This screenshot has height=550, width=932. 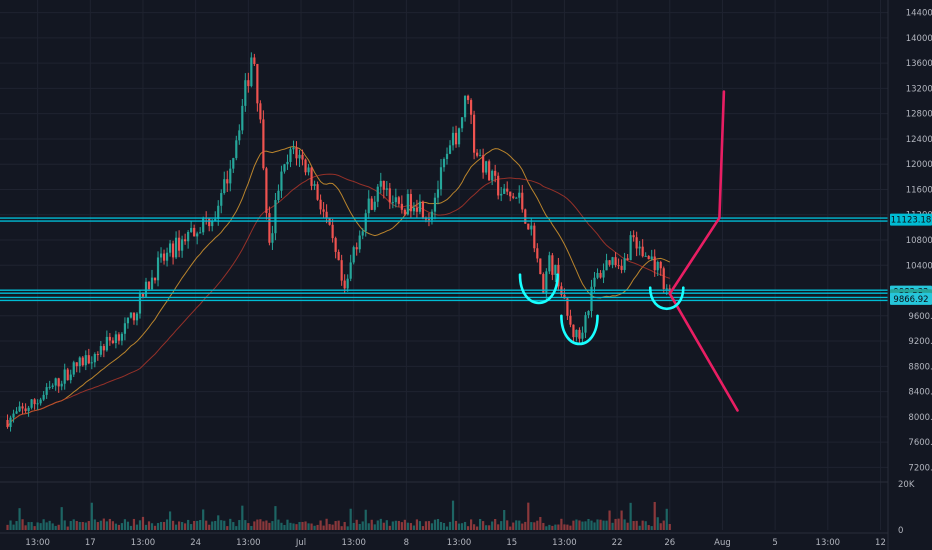 I want to click on drawings, so click(x=628, y=251).